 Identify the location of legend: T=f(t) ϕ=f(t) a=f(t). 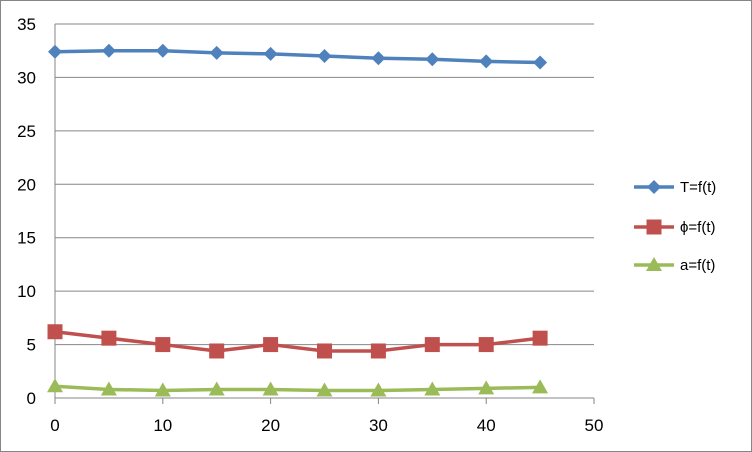
(675, 226).